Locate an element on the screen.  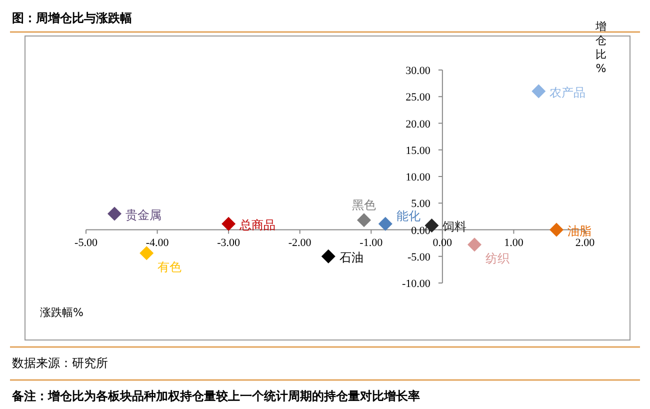
series-label: 油脂 is located at coordinates (579, 231).